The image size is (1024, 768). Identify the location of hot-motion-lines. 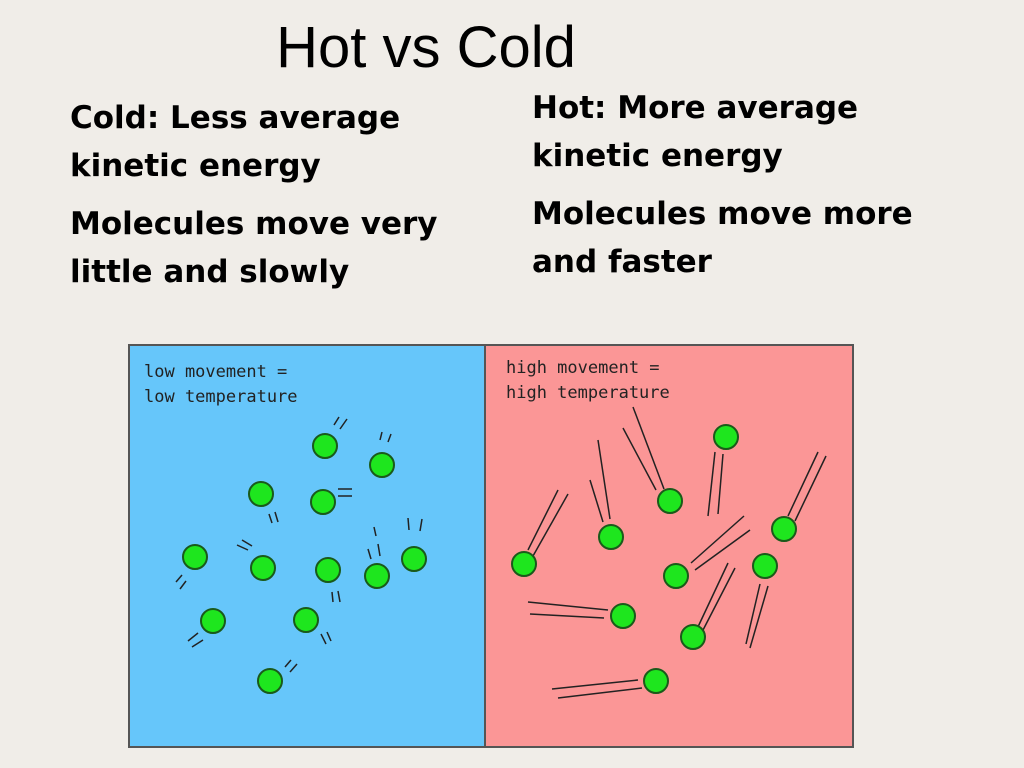
(677, 552).